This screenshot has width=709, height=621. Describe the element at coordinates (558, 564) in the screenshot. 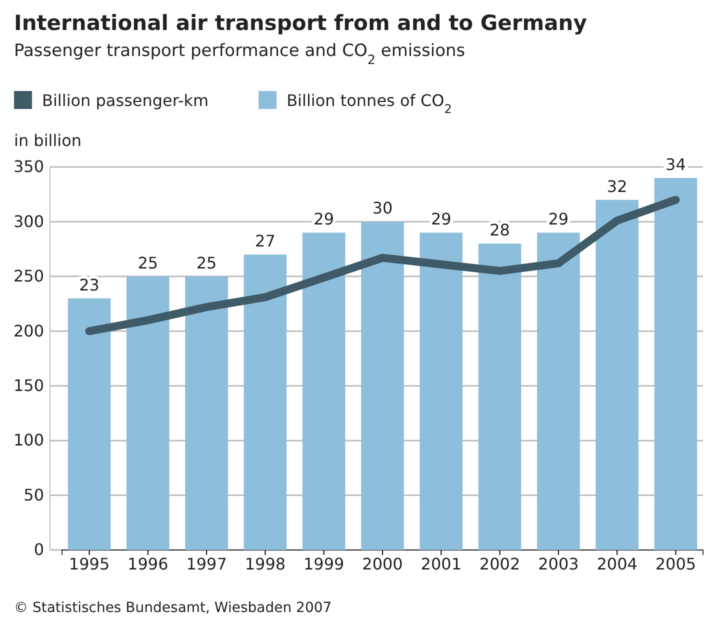

I see `x-tick-label: 2003` at that location.